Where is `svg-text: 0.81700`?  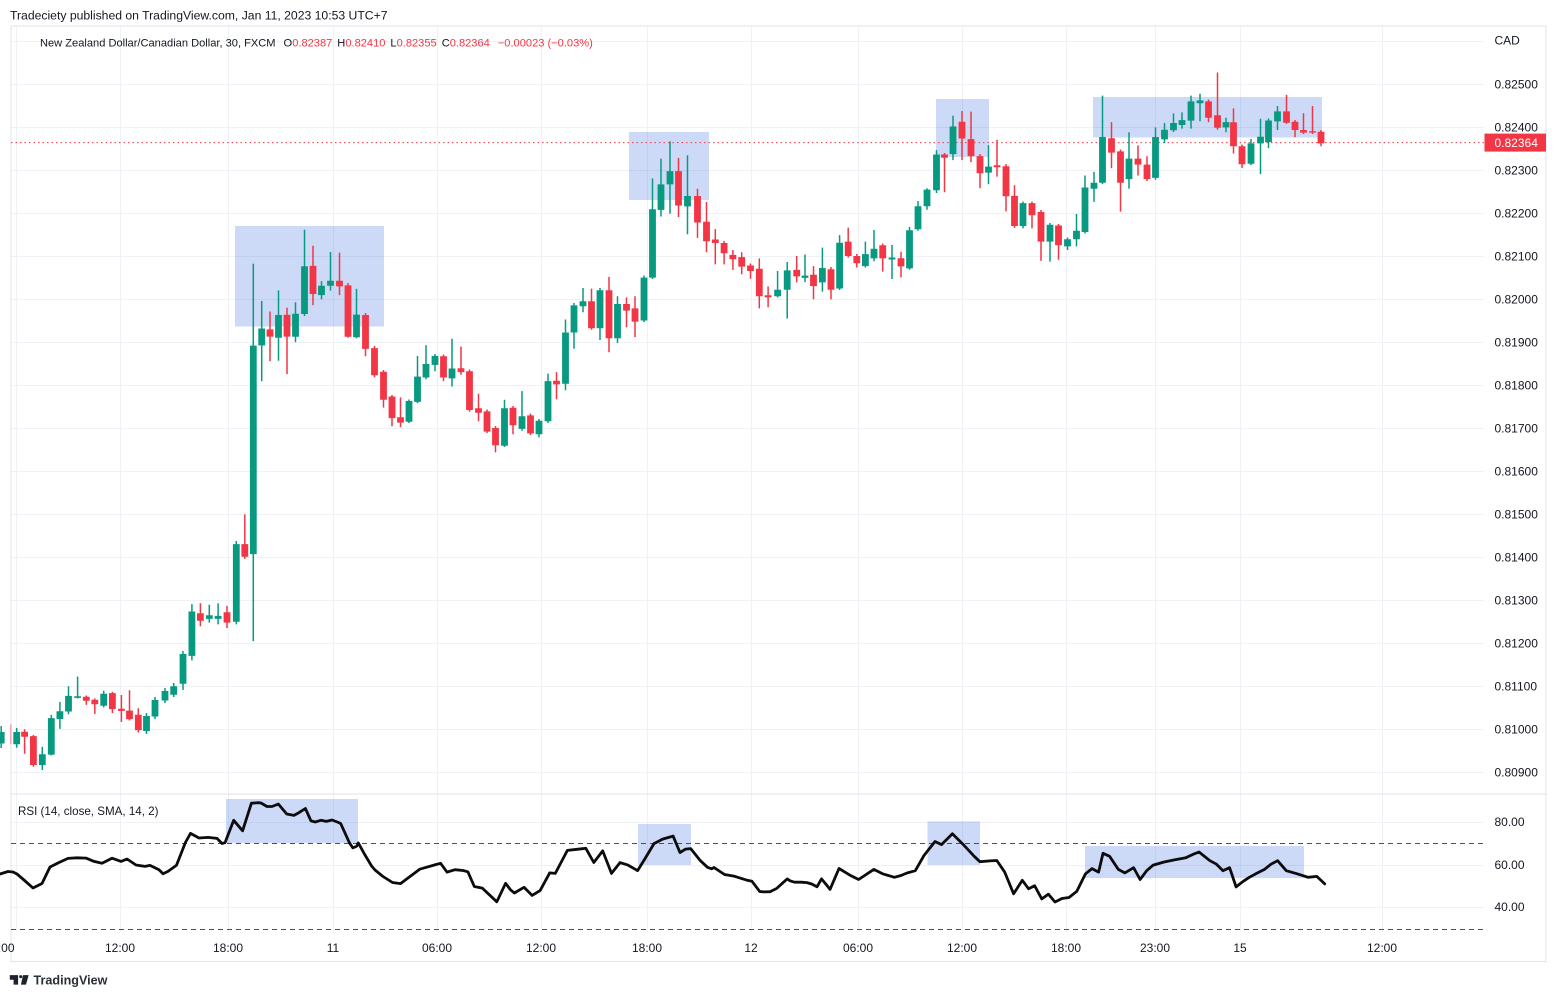 svg-text: 0.81700 is located at coordinates (1517, 429).